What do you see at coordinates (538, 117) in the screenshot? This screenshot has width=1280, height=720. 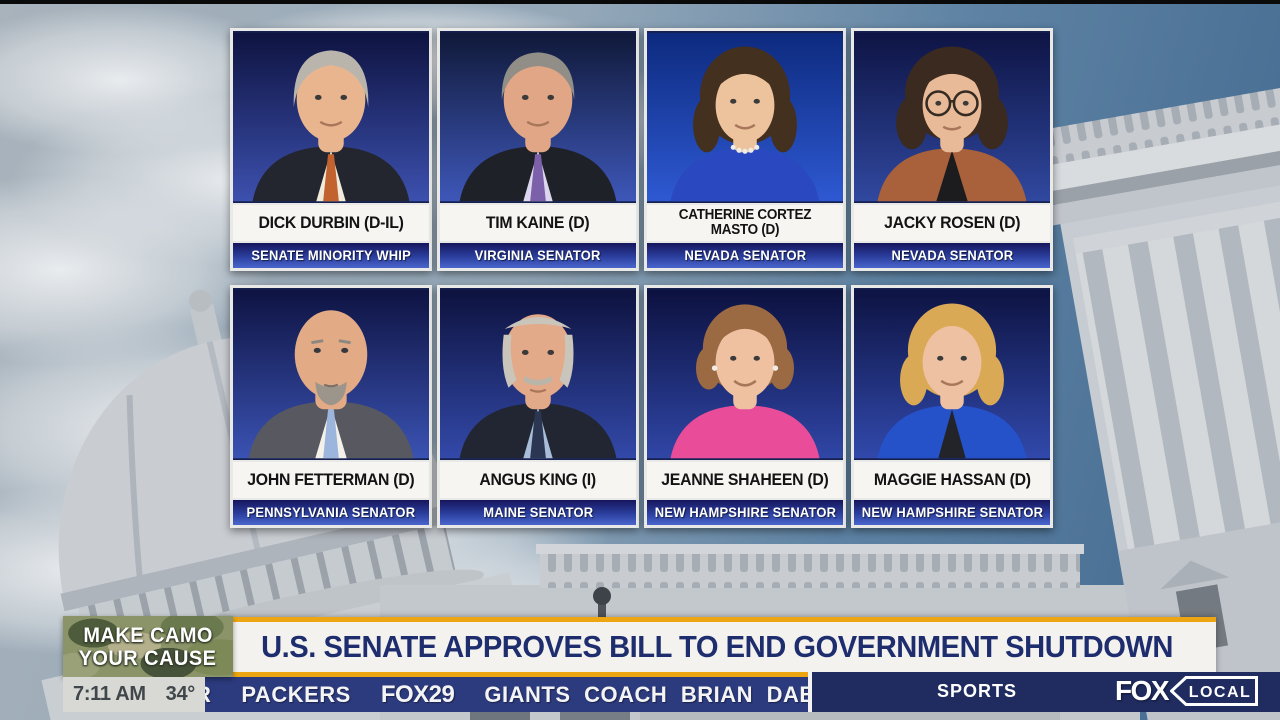 I see `senator-portrait-kaine` at bounding box center [538, 117].